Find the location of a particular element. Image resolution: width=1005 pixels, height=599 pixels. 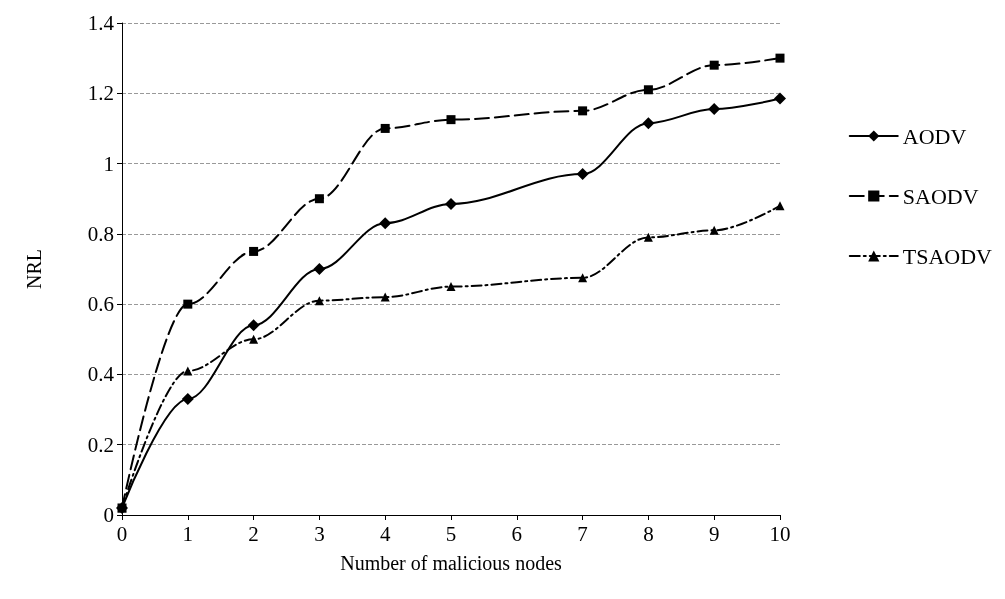

x-axis-title: Number of malicious nodes is located at coordinates (451, 563).